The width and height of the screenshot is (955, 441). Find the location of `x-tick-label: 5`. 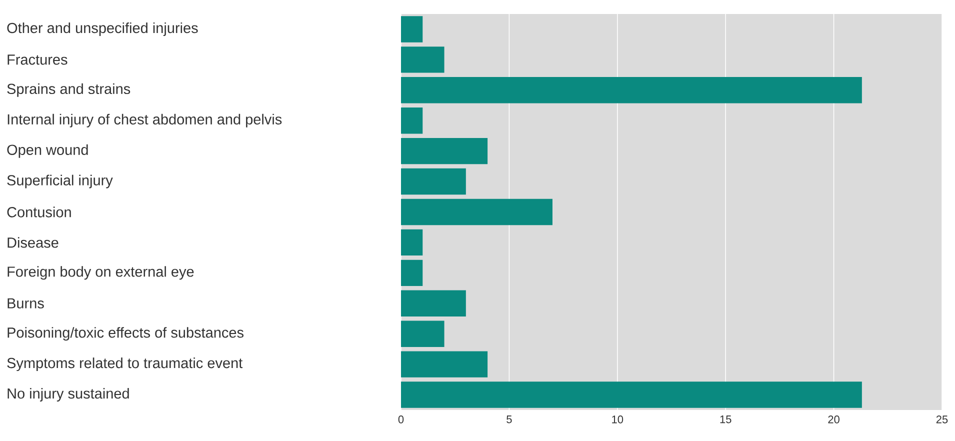

x-tick-label: 5 is located at coordinates (509, 420).